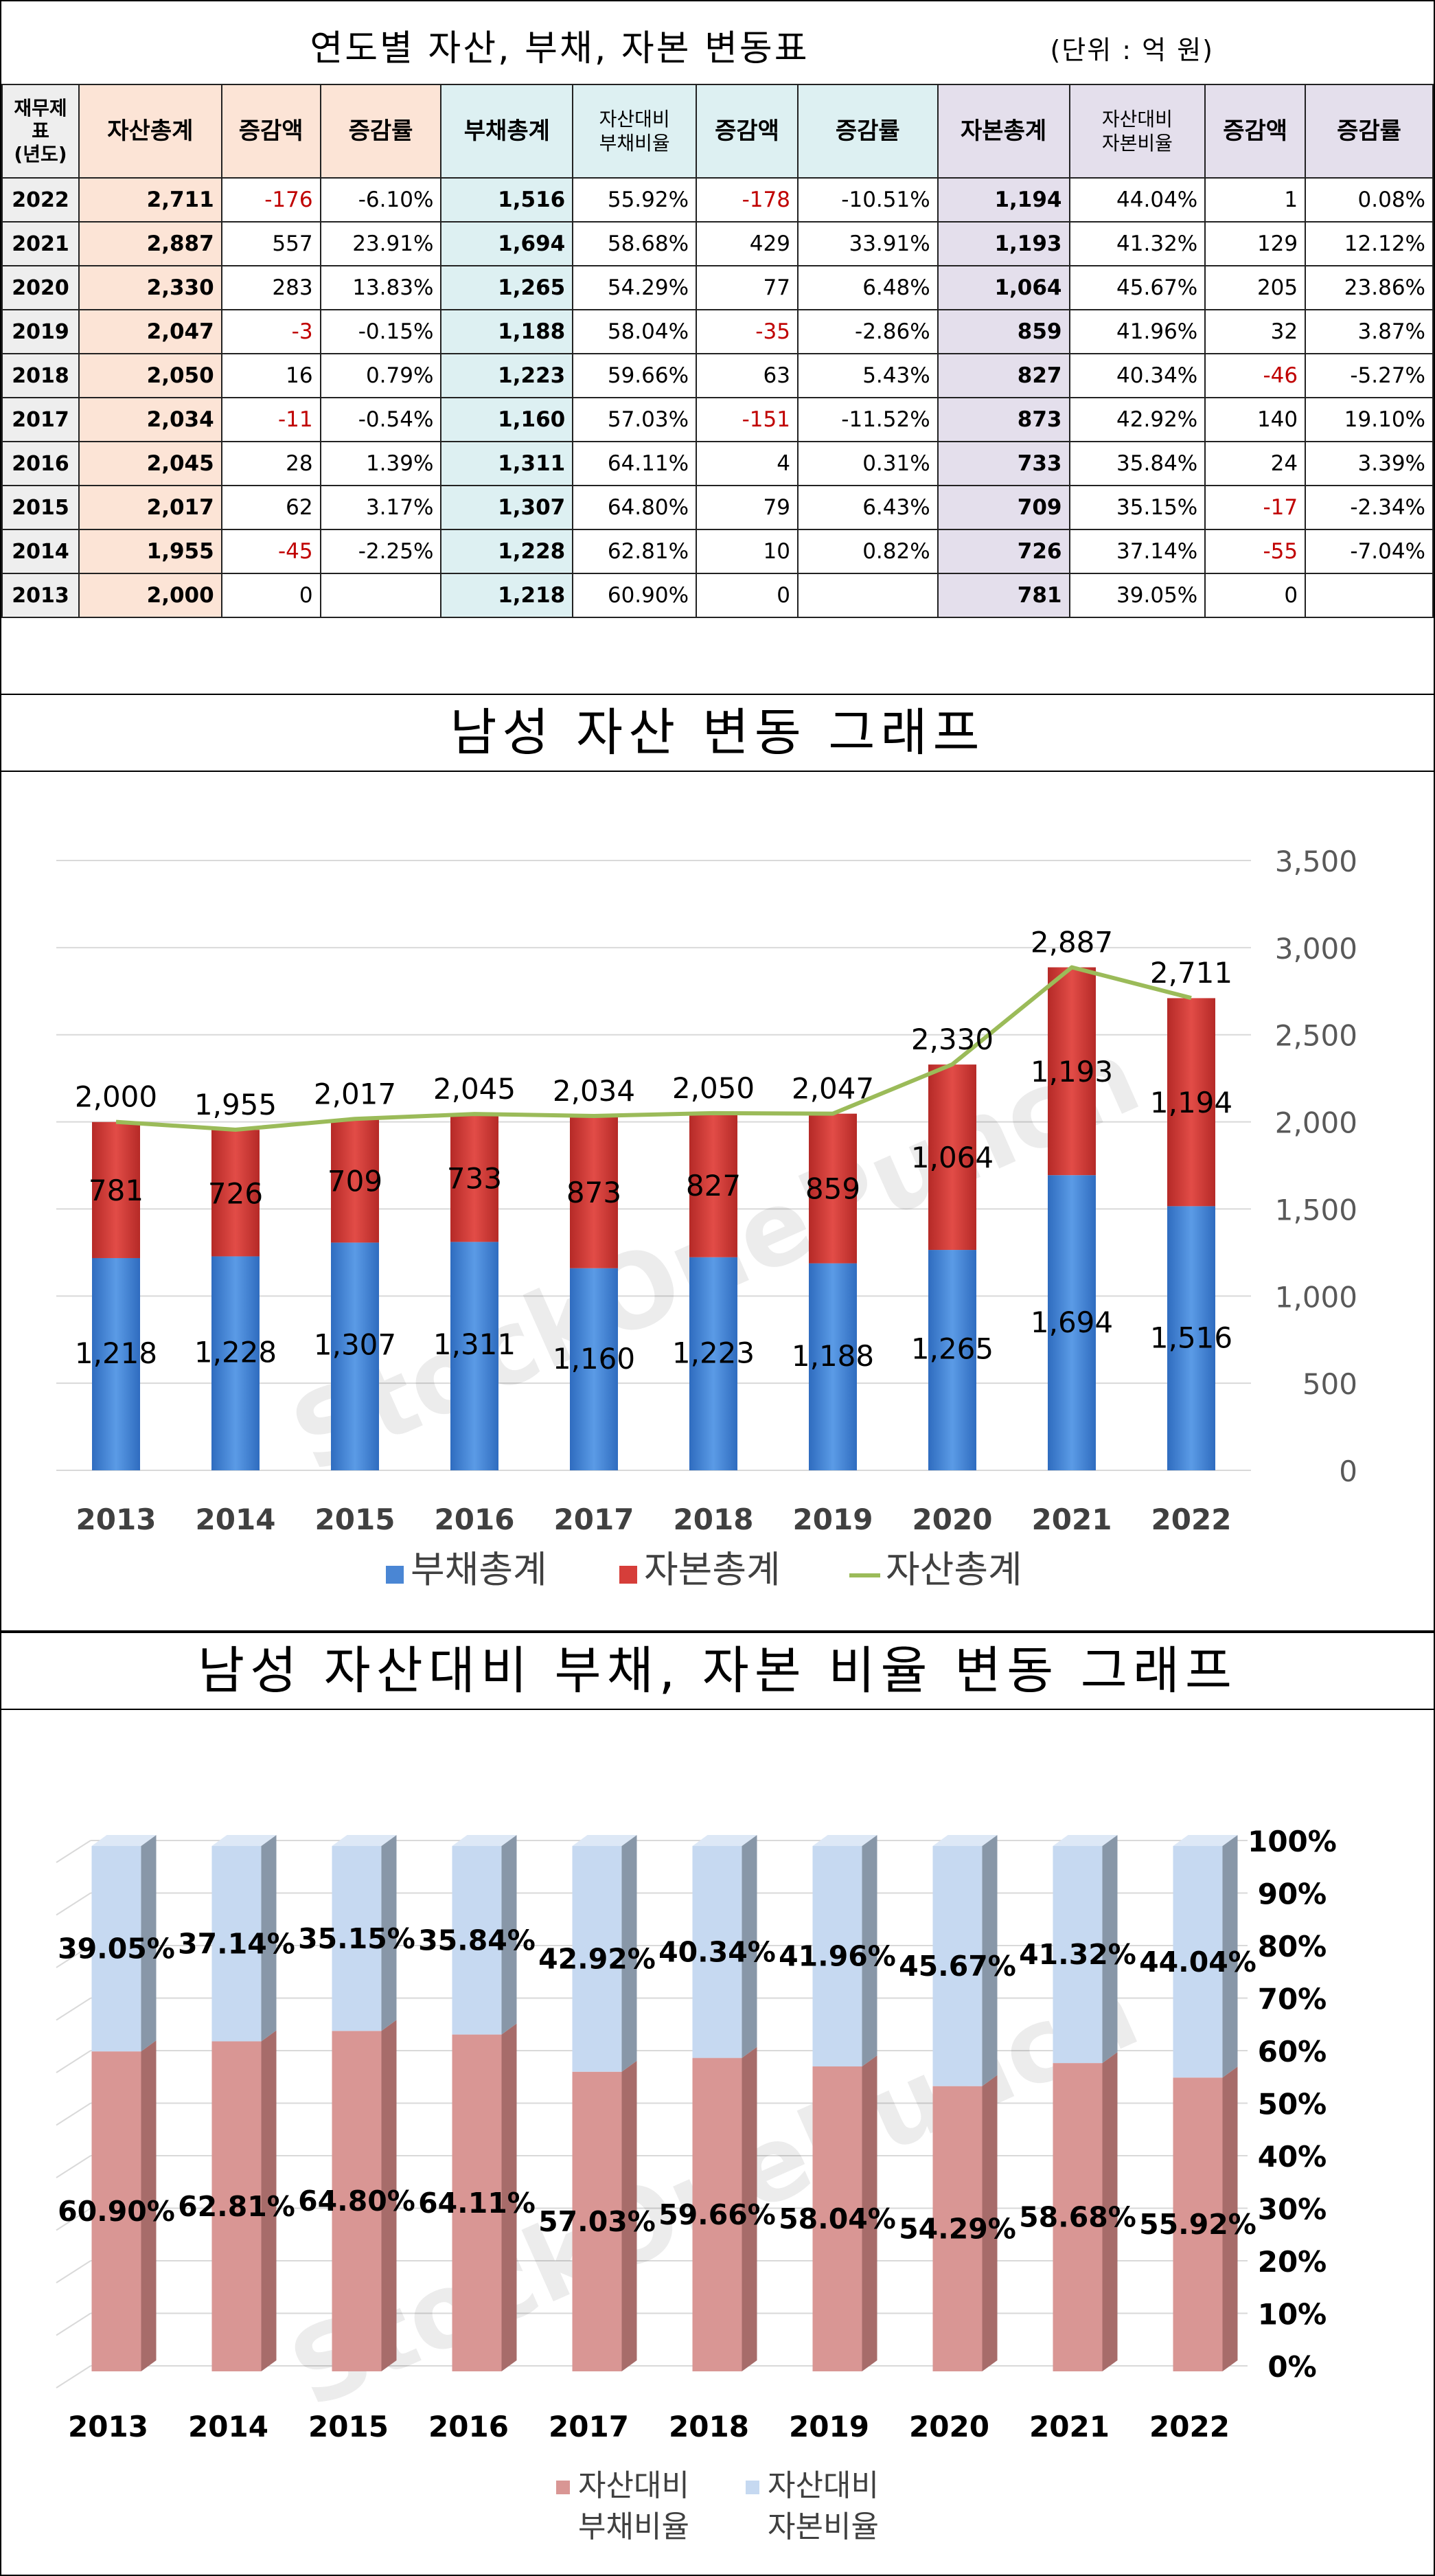  What do you see at coordinates (355, 1345) in the screenshot?
I see `debt-value-label: 1,307` at bounding box center [355, 1345].